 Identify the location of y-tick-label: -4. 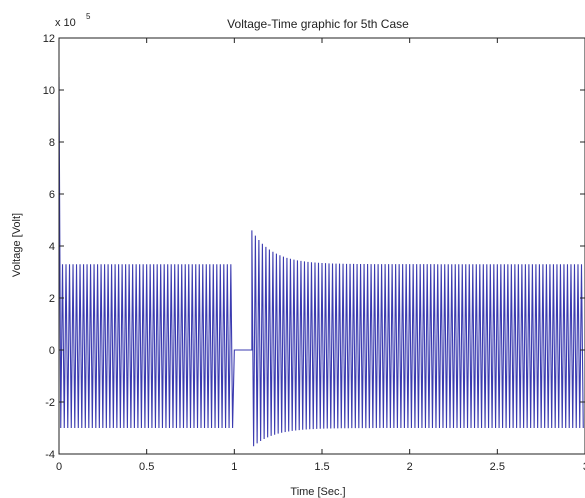
(50, 455).